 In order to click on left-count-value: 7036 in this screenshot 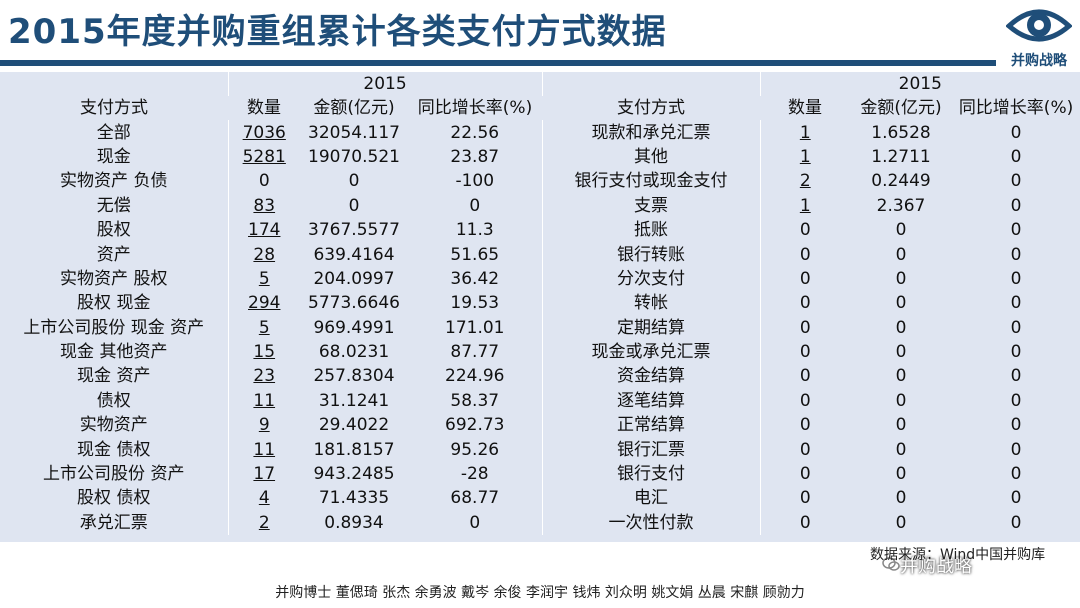, I will do `click(264, 132)`.